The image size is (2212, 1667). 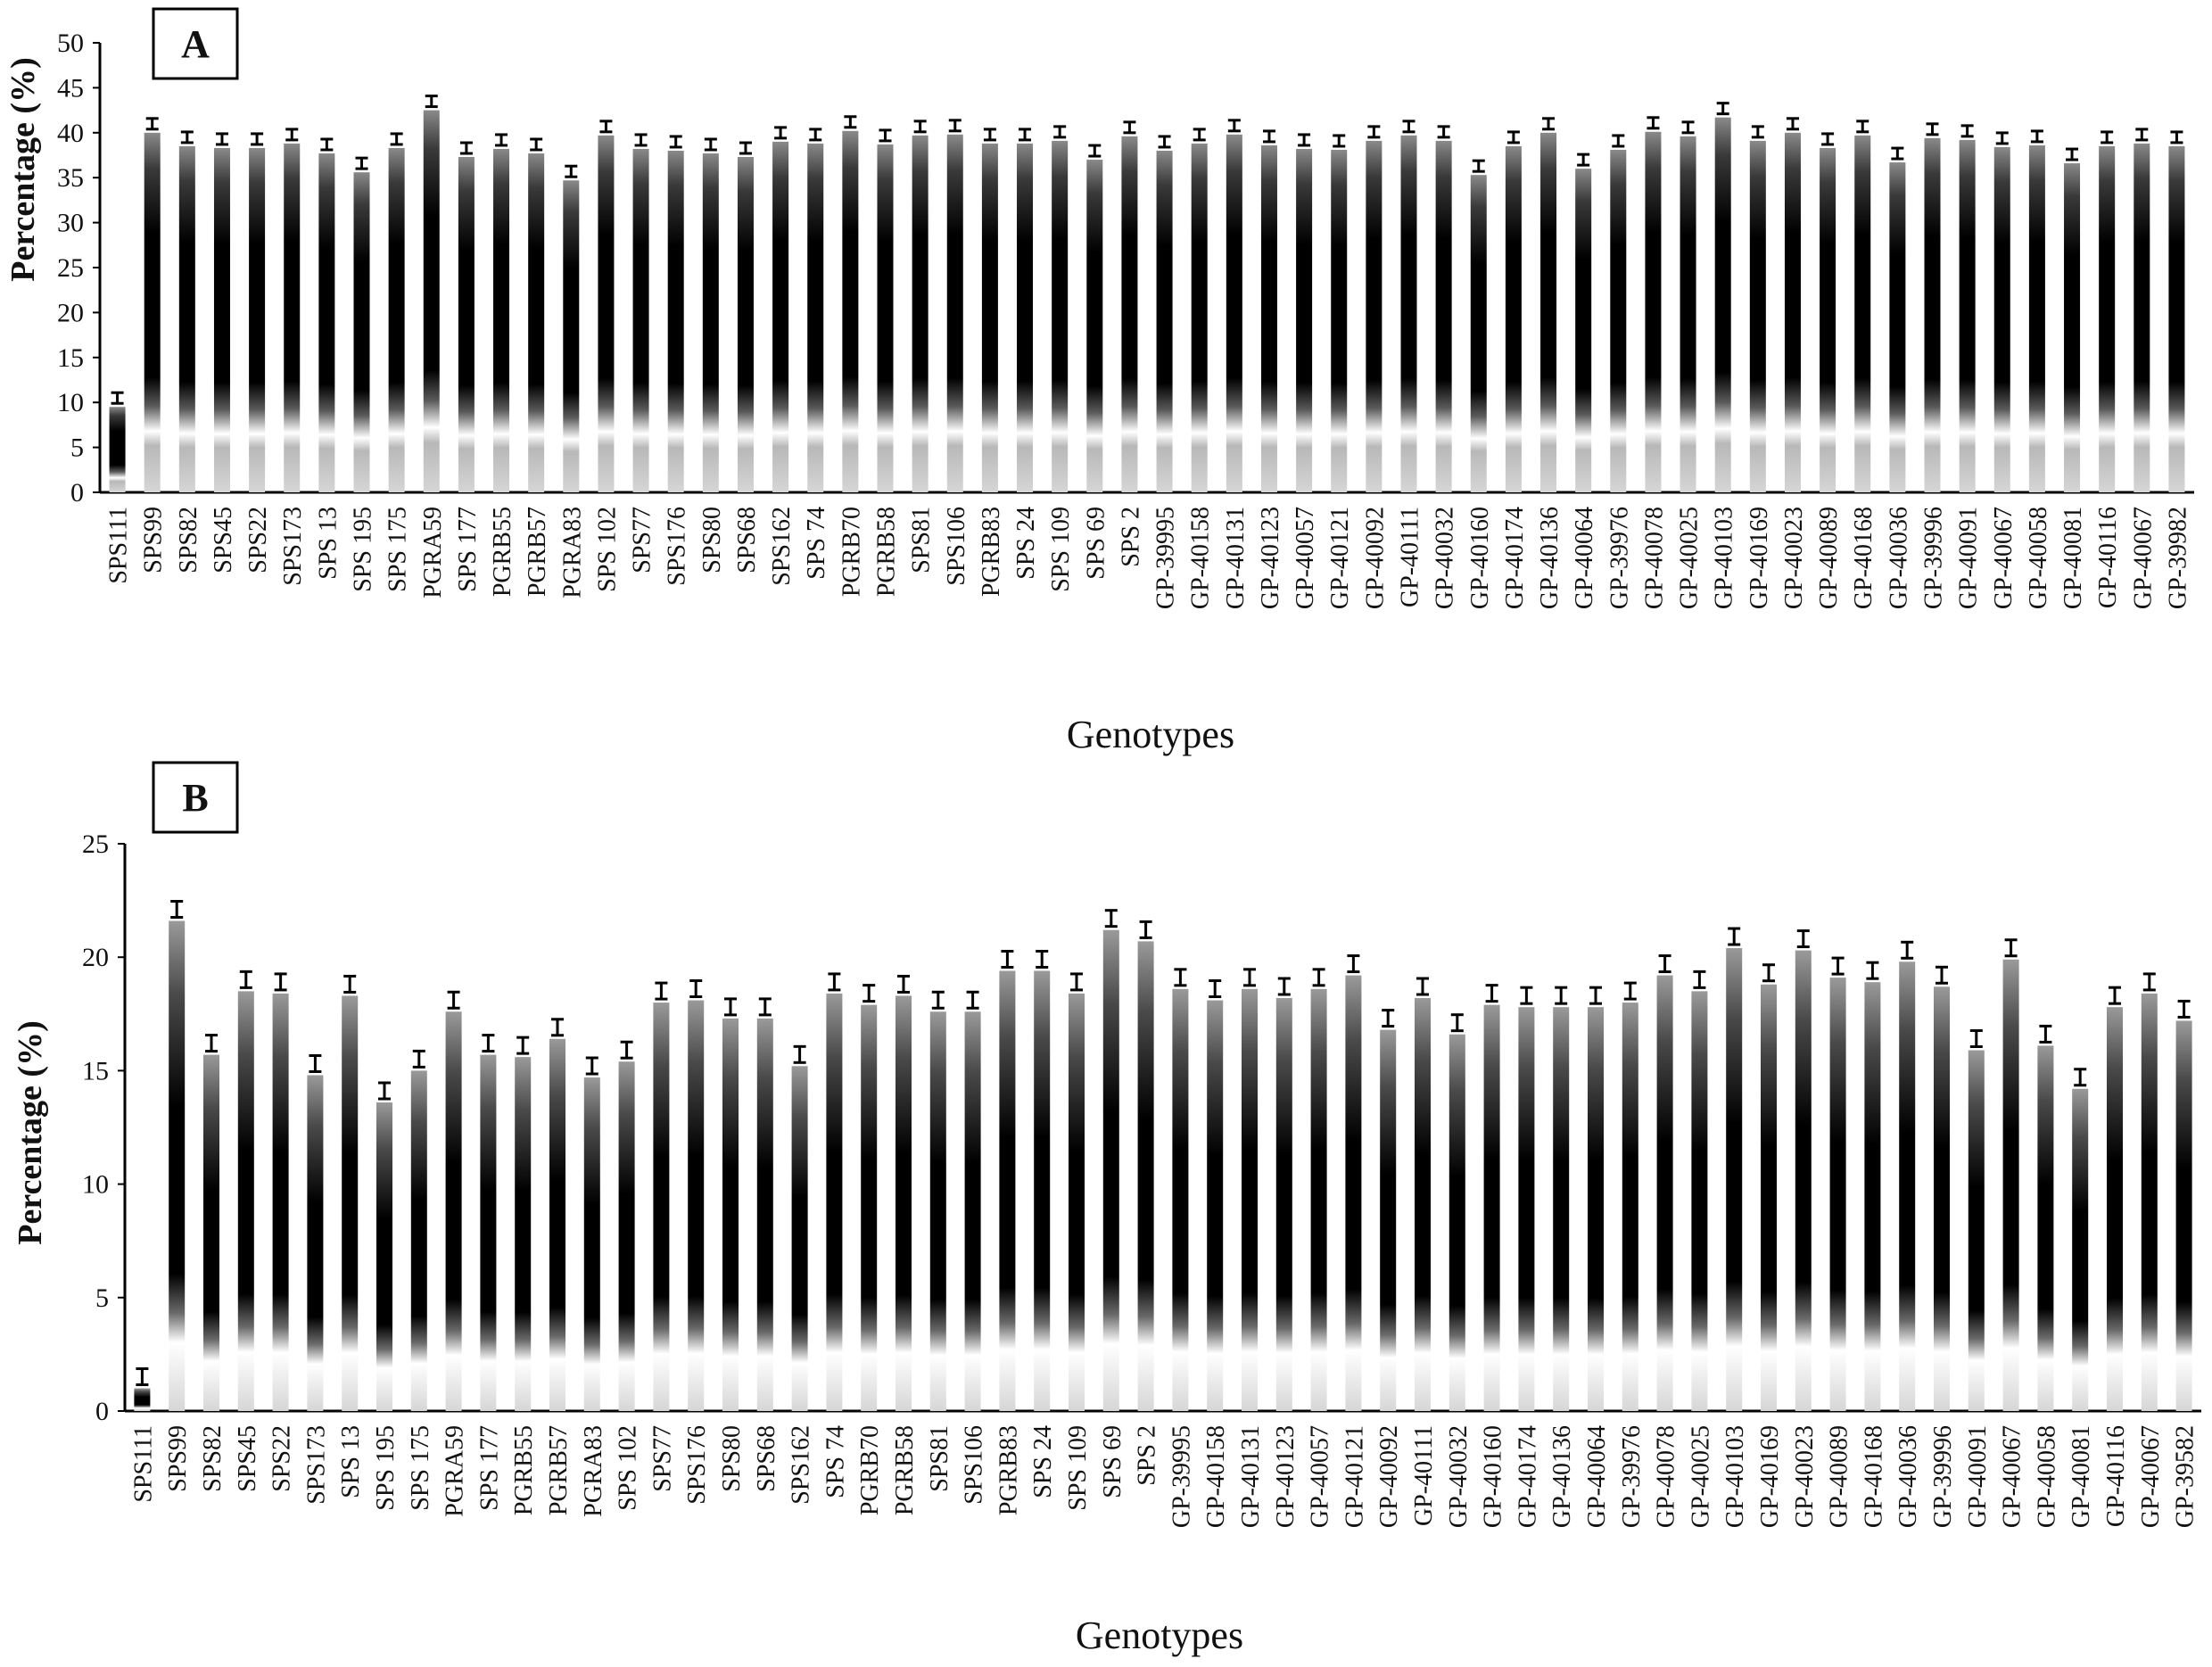 I want to click on x-category-label: SPS82, so click(x=213, y=1458).